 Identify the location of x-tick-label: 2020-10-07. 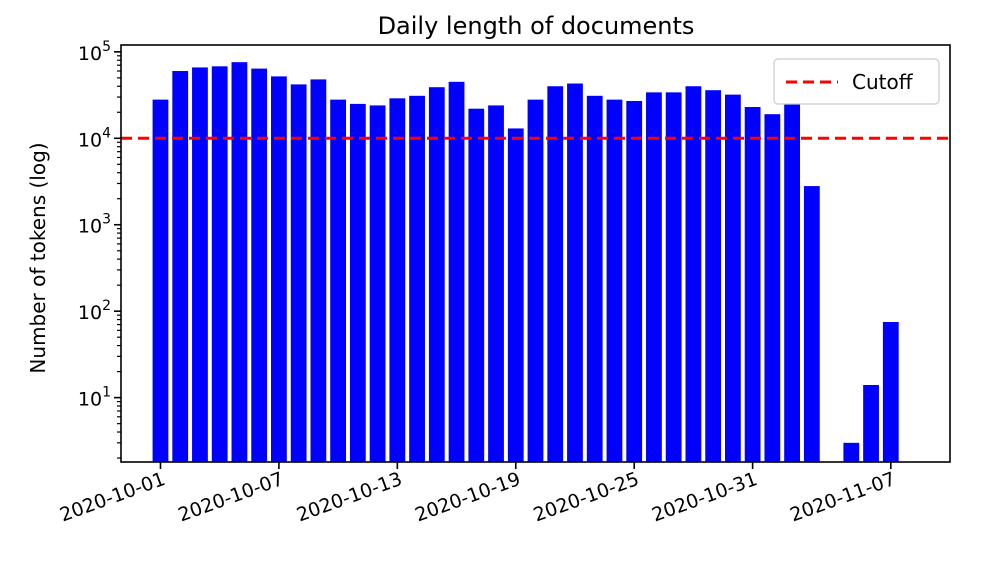
(230, 497).